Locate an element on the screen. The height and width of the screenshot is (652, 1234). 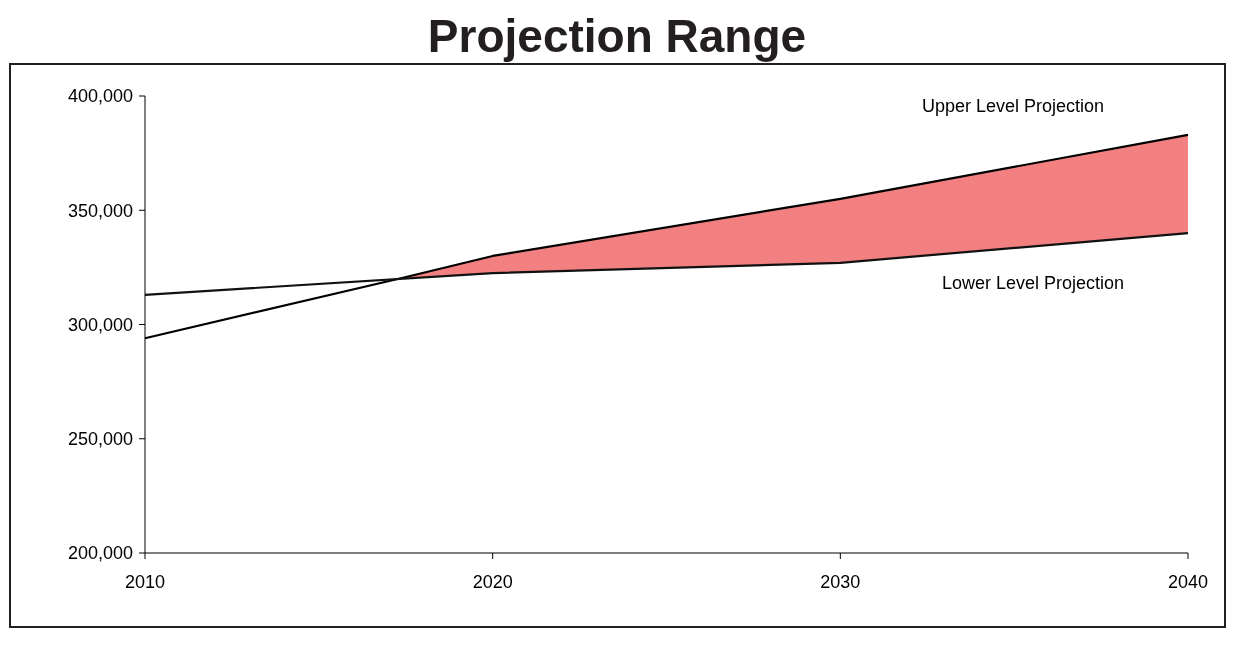
series-label: Upper Level Projection is located at coordinates (1013, 105).